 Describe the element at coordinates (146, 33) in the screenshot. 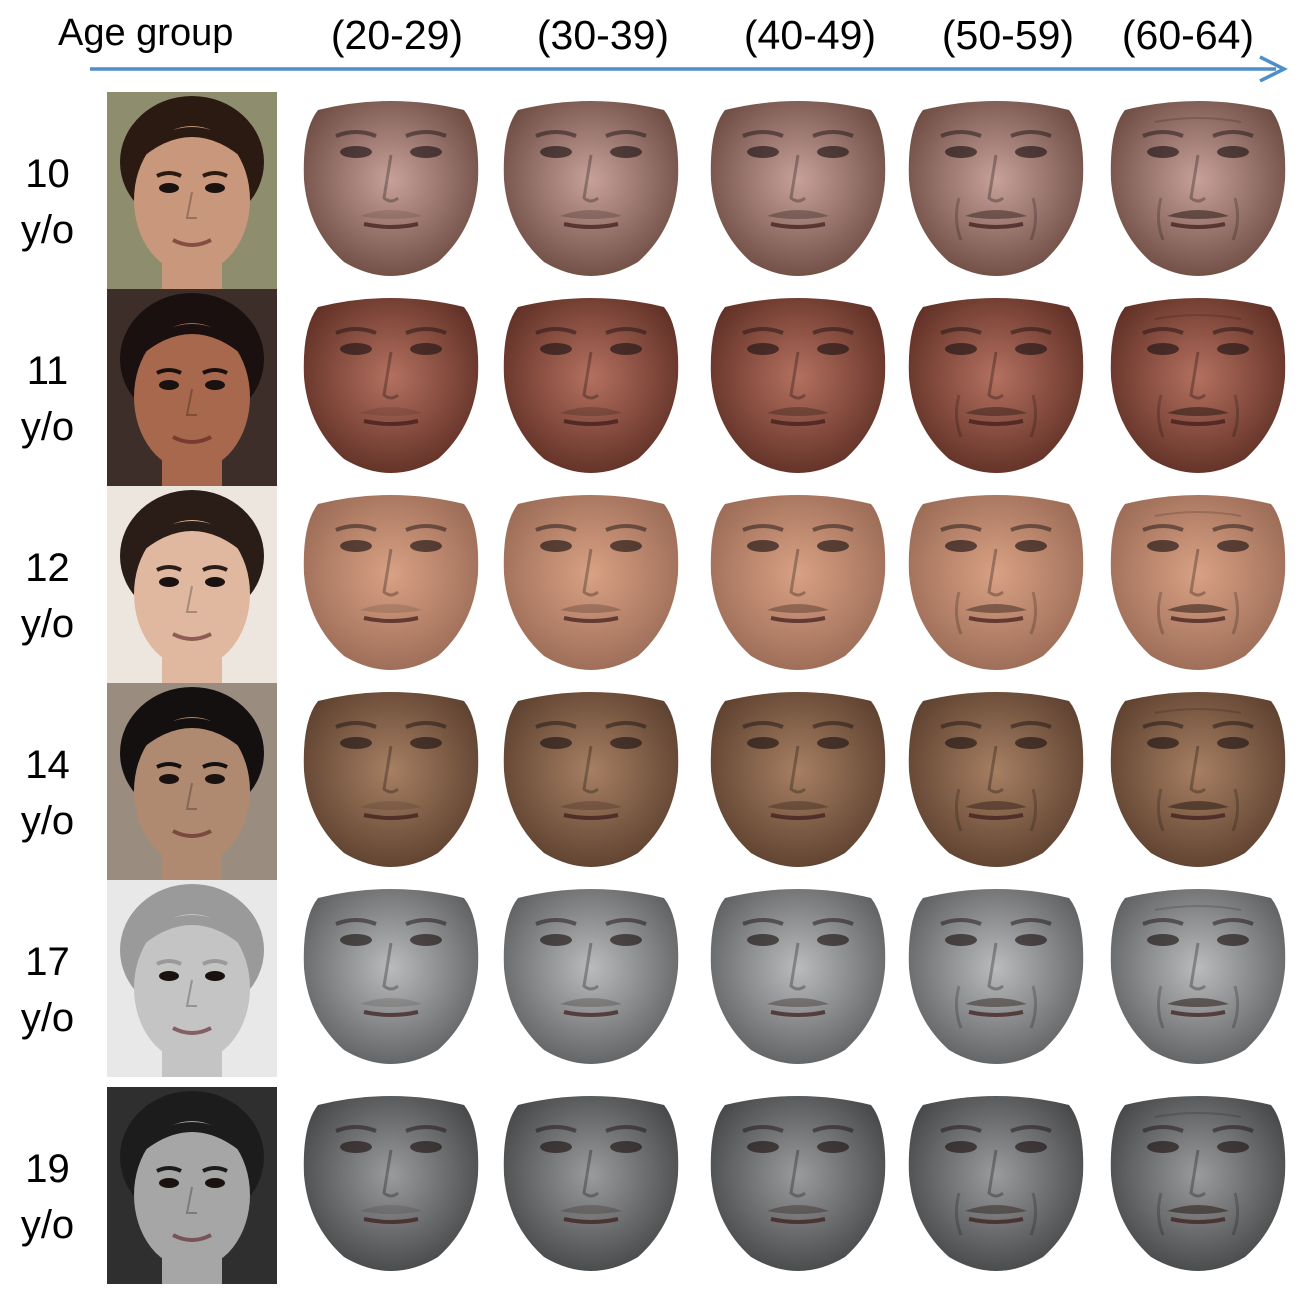

I see `age-group-title: Age group` at that location.